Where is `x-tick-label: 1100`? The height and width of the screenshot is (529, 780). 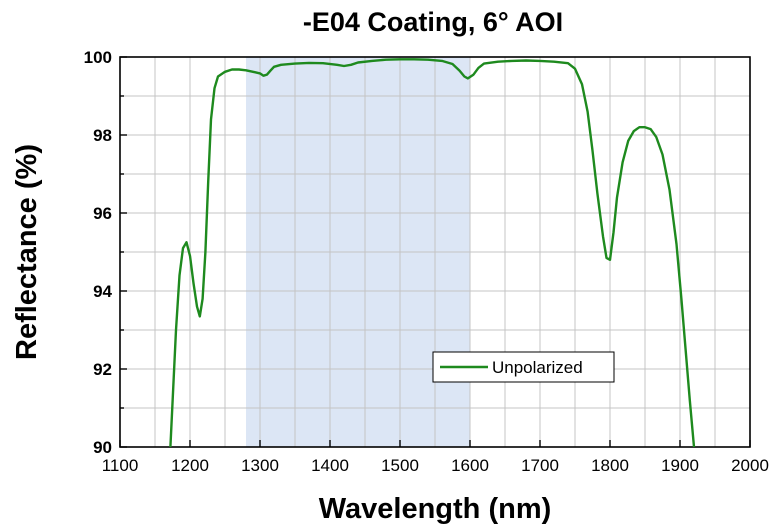 x-tick-label: 1100 is located at coordinates (120, 465).